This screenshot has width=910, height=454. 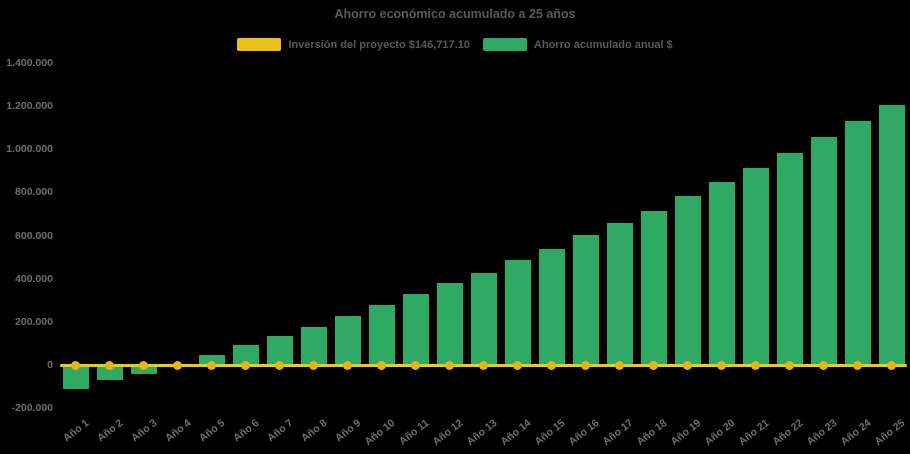 What do you see at coordinates (687, 280) in the screenshot?
I see `bar-año-19` at bounding box center [687, 280].